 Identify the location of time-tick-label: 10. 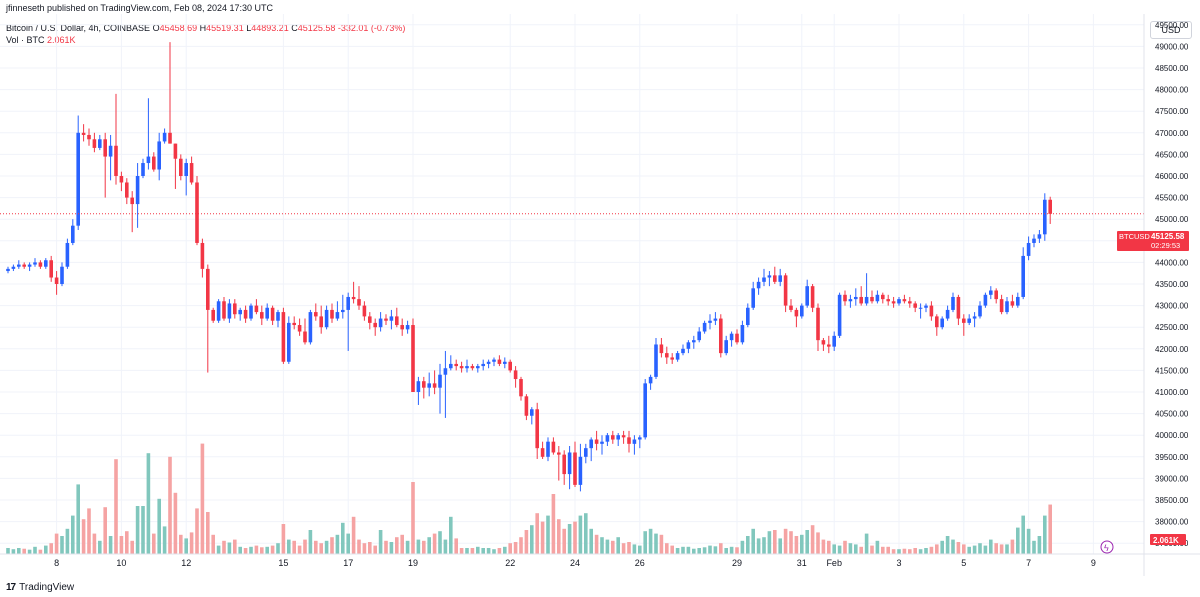
(121, 563).